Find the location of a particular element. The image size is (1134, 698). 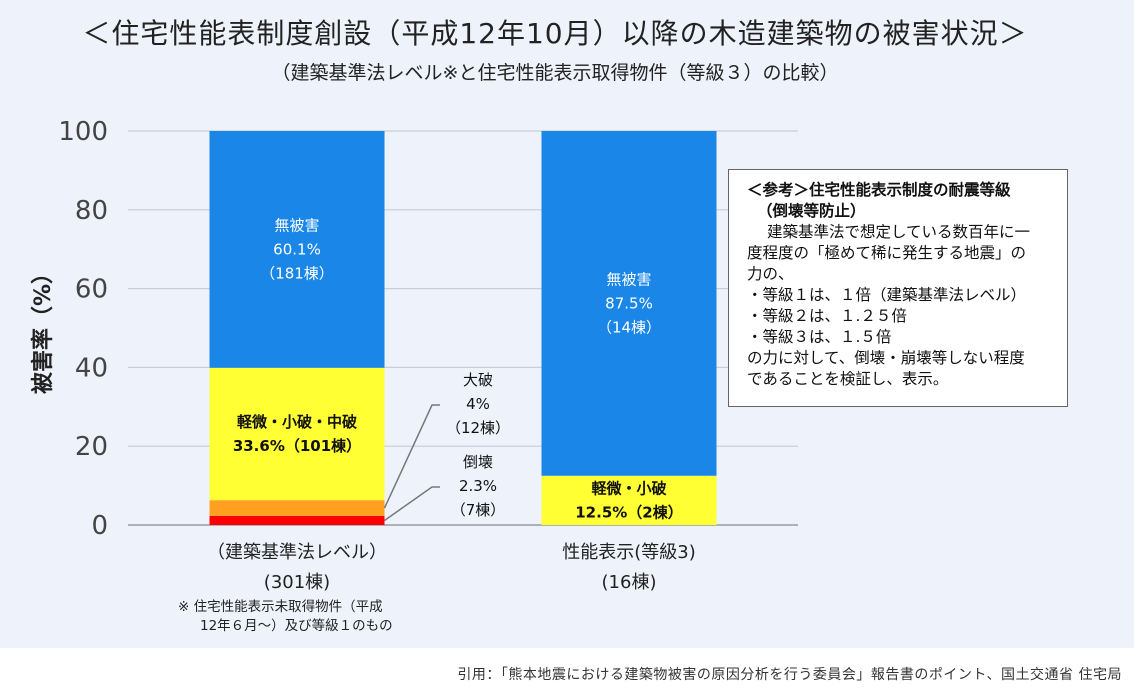

data-label: 60.1% is located at coordinates (297, 249).